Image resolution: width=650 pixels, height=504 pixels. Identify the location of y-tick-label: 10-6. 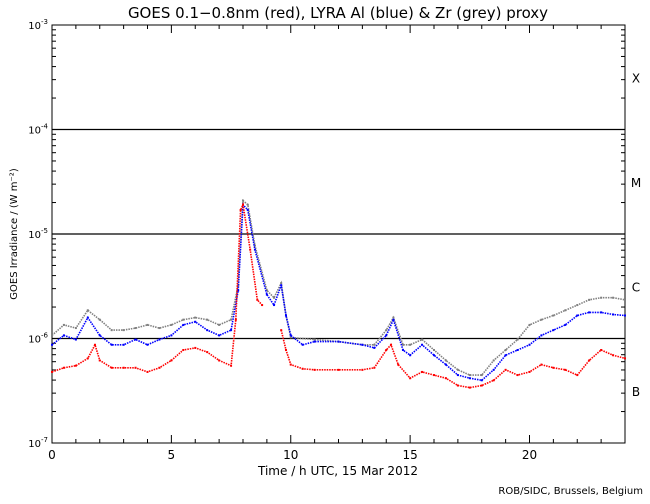
(38, 339).